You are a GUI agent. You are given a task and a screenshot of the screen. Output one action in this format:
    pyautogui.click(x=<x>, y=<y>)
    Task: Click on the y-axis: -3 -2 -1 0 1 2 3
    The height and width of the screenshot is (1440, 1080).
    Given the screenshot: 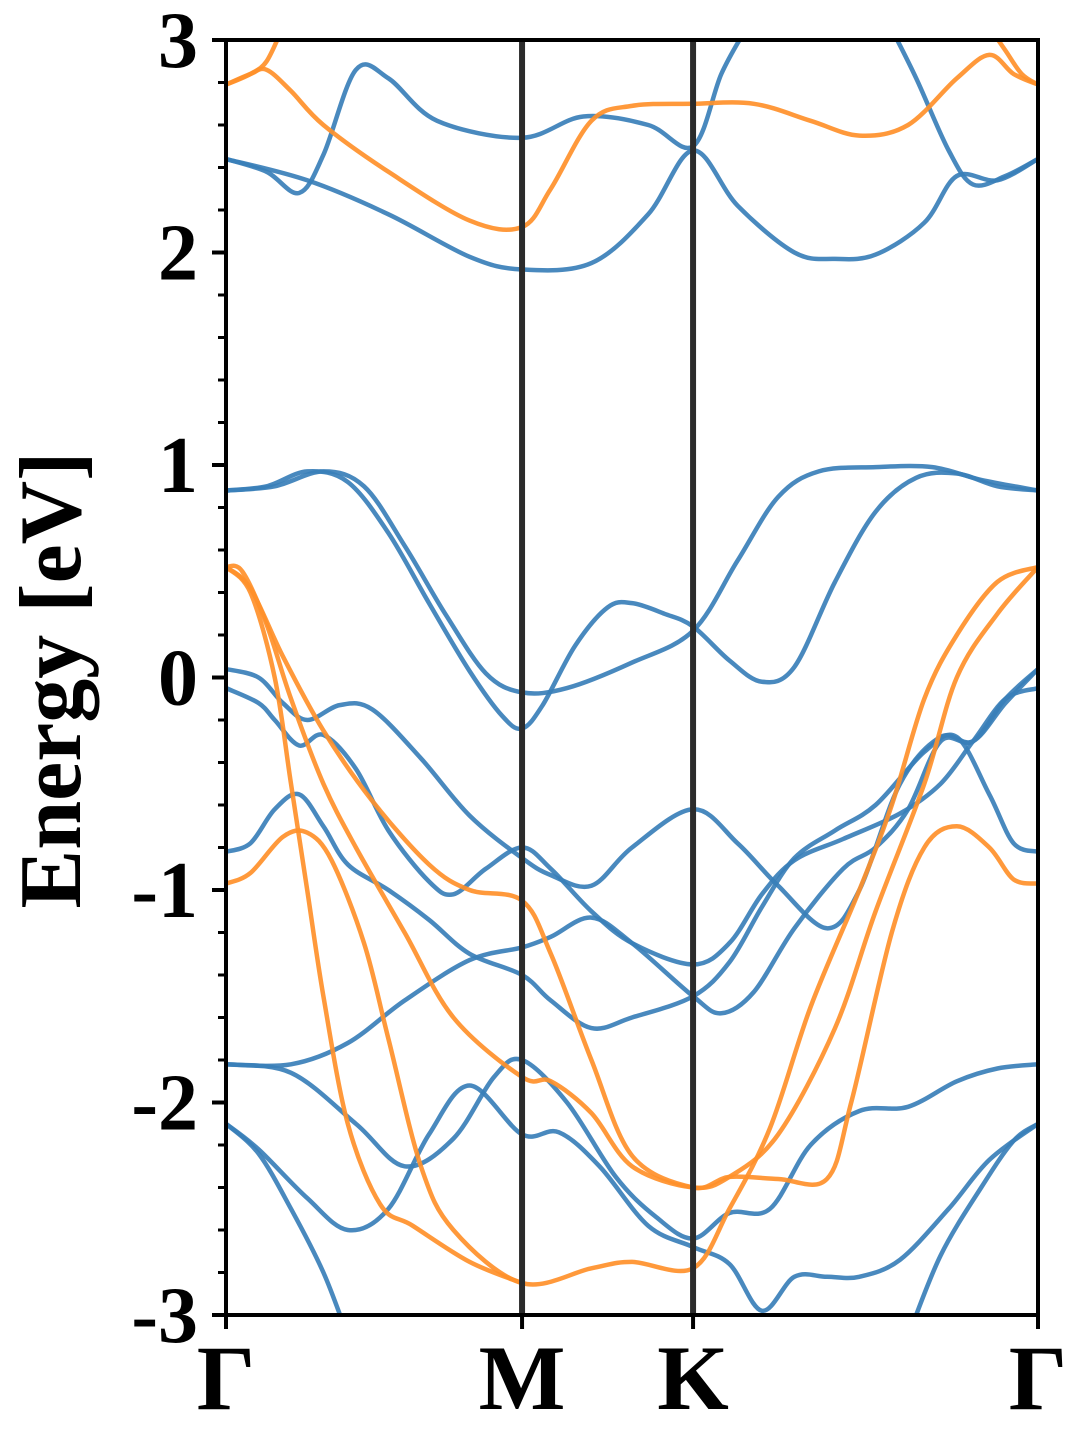 What is the action you would take?
    pyautogui.click(x=178, y=680)
    